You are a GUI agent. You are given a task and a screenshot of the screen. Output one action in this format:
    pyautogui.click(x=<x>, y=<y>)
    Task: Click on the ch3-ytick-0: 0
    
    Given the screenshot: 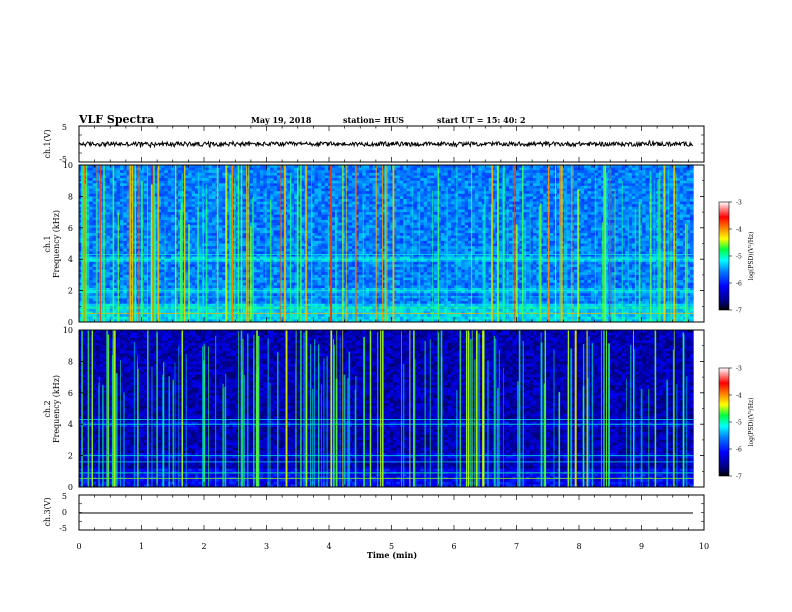 What is the action you would take?
    pyautogui.click(x=64, y=512)
    